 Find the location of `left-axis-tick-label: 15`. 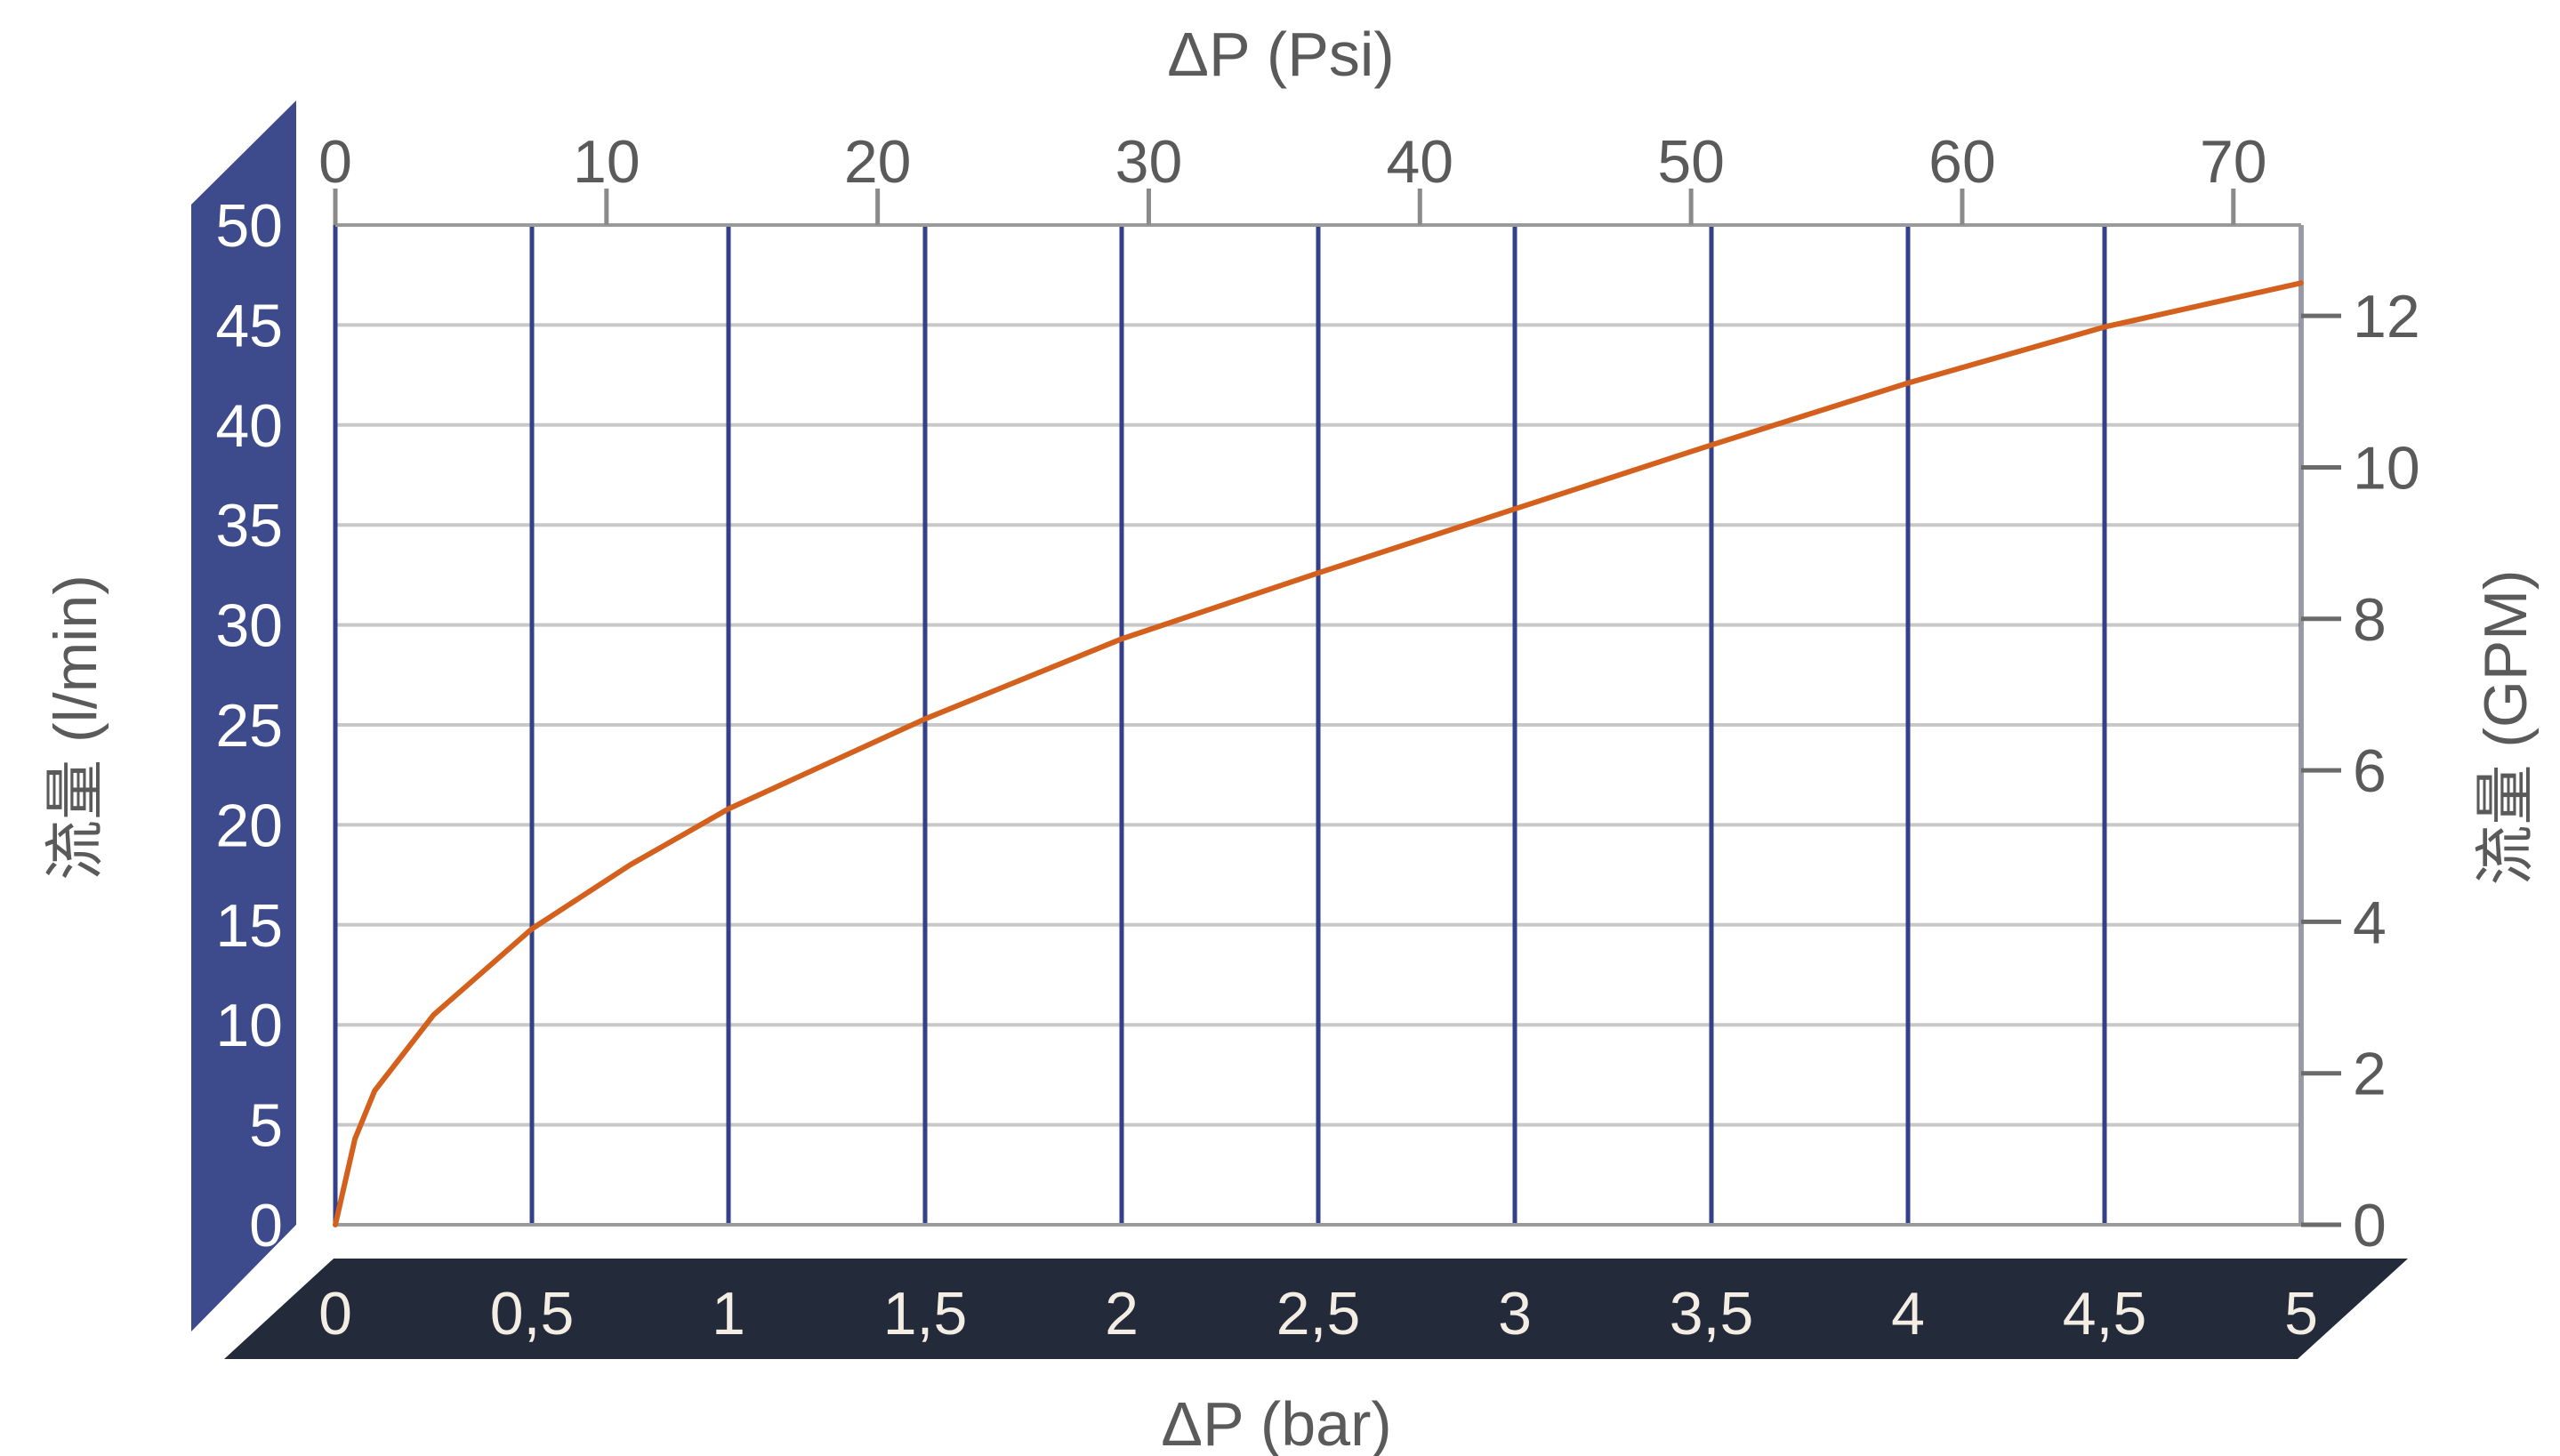

left-axis-tick-label: 15 is located at coordinates (249, 926).